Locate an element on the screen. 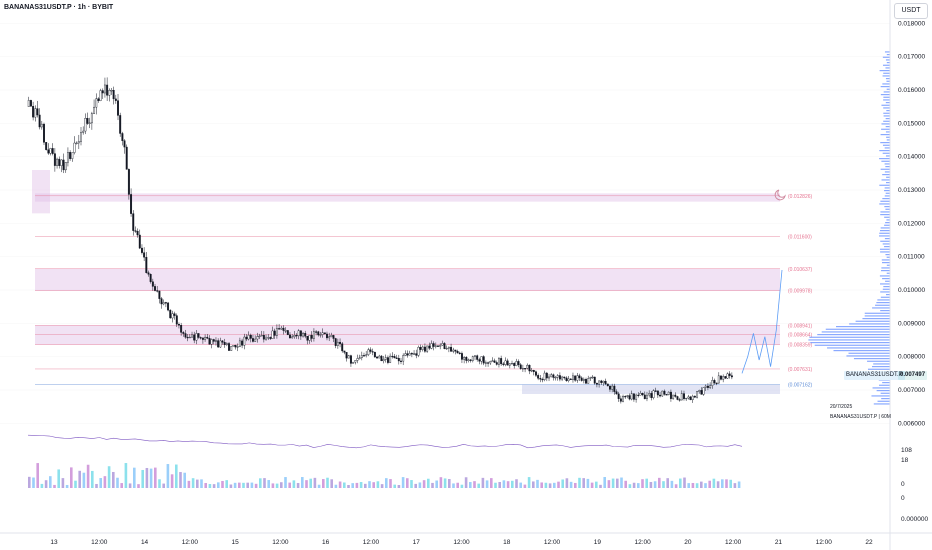 This screenshot has width=932, height=550. price-tag-symbol: BANANAS31USDT.P is located at coordinates (874, 375).